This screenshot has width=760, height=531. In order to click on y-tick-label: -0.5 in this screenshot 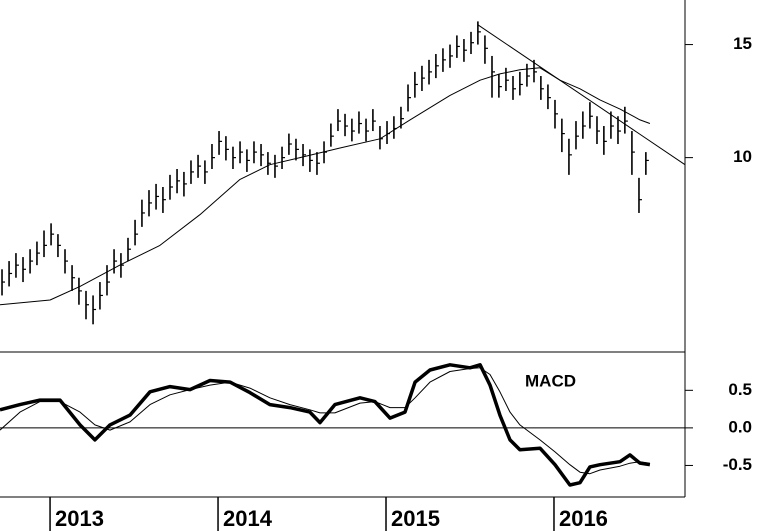, I will do `click(737, 464)`.